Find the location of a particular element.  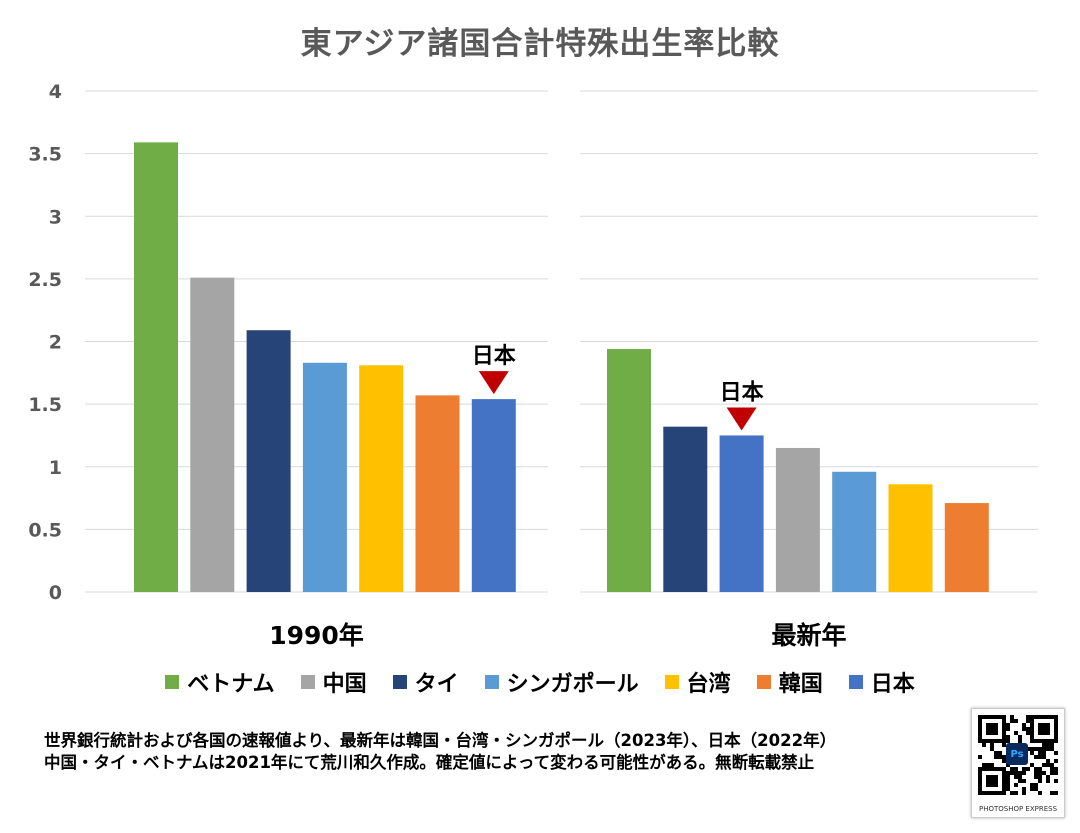

legend-label: タイ is located at coordinates (436, 684).